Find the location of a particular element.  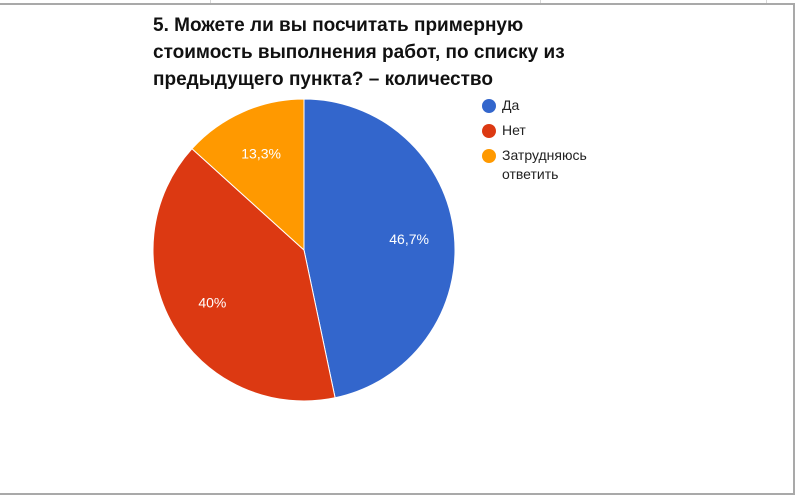

chart-title-line: предыдущего пункта? – количество is located at coordinates (323, 79).